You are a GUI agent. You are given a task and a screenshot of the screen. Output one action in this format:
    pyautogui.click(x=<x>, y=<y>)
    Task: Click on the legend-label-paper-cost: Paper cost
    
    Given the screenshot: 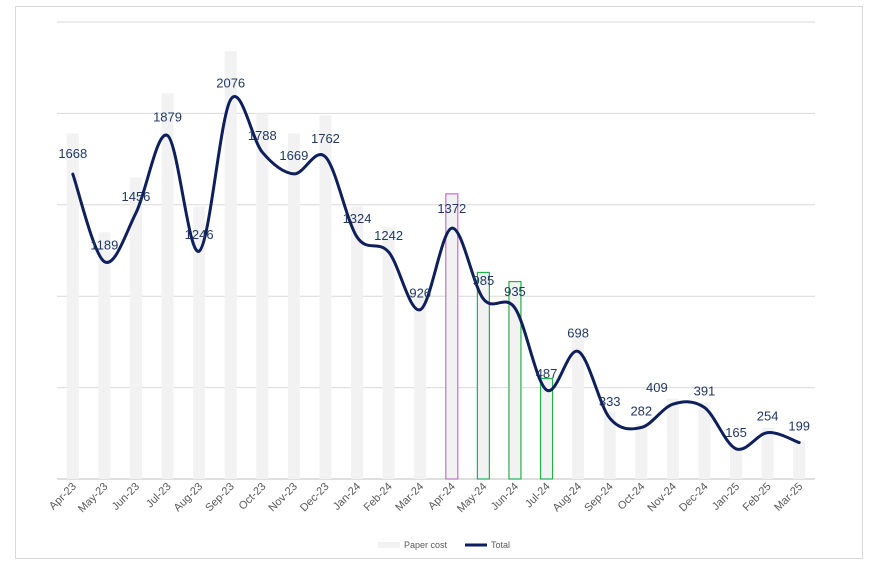 What is the action you would take?
    pyautogui.click(x=426, y=545)
    